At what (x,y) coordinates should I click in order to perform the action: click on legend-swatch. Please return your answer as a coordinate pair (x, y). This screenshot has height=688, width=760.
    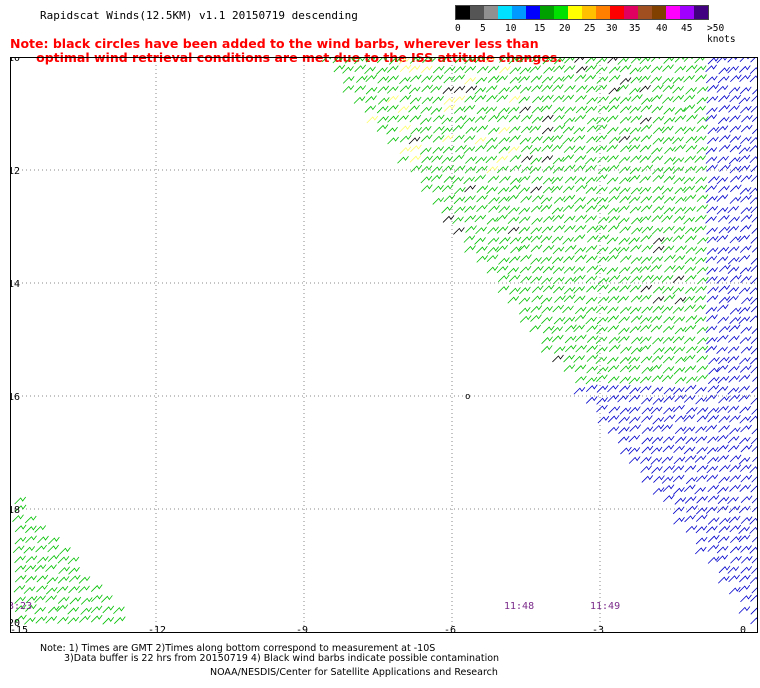
    Looking at the image, I should click on (701, 12).